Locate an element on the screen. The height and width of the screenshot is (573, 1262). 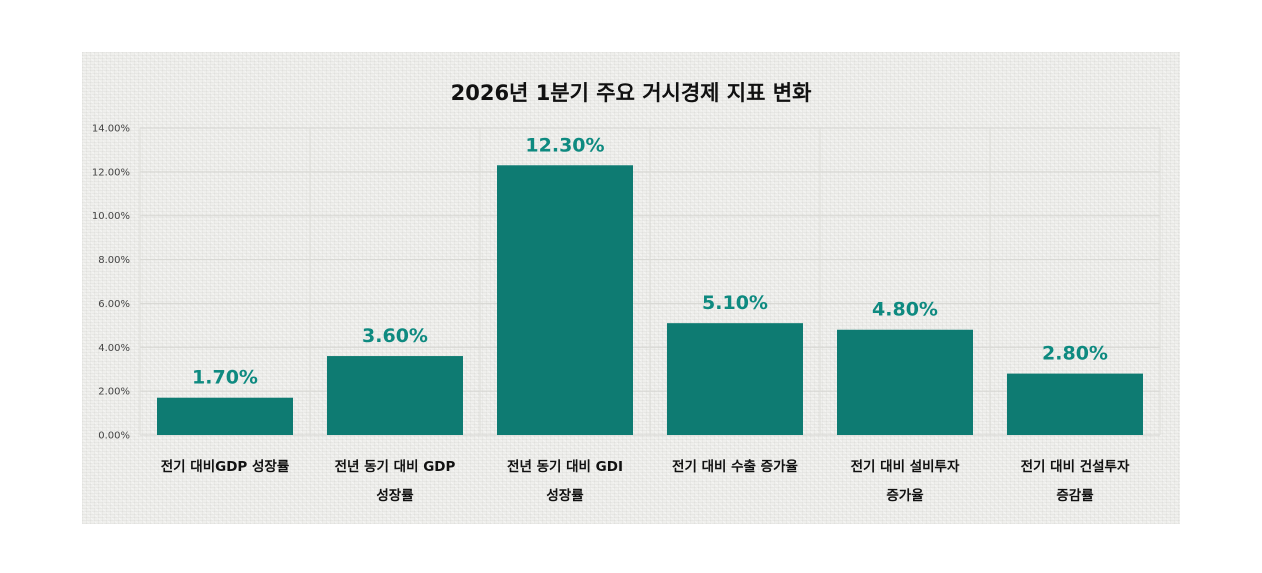
category-label: 증감률 is located at coordinates (1075, 495).